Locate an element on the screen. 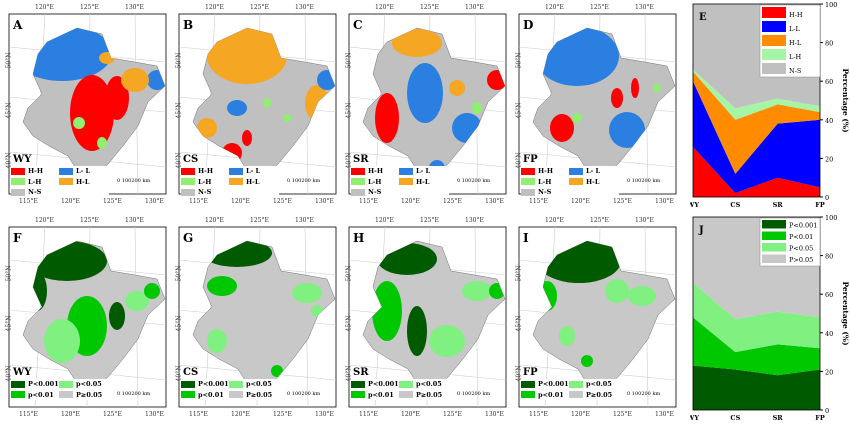 The image size is (850, 426). x-tick-label: CS is located at coordinates (735, 418).